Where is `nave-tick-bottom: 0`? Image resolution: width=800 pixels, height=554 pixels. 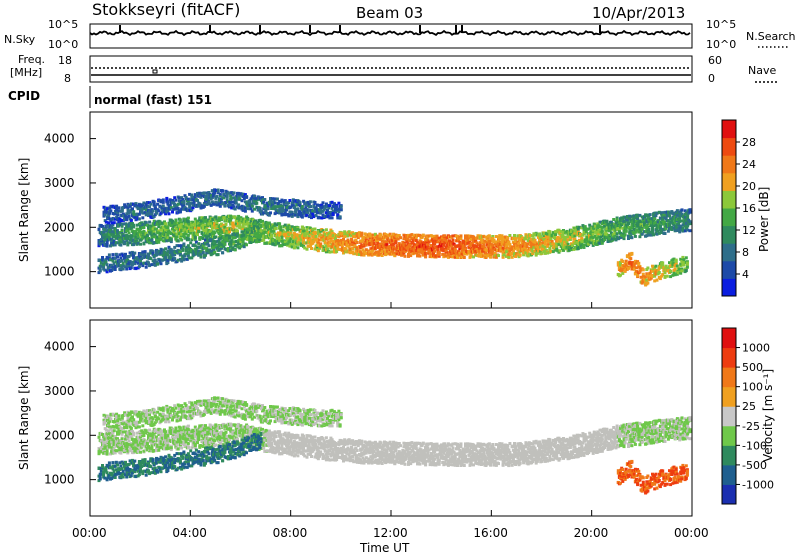 nave-tick-bottom: 0 is located at coordinates (711, 78).